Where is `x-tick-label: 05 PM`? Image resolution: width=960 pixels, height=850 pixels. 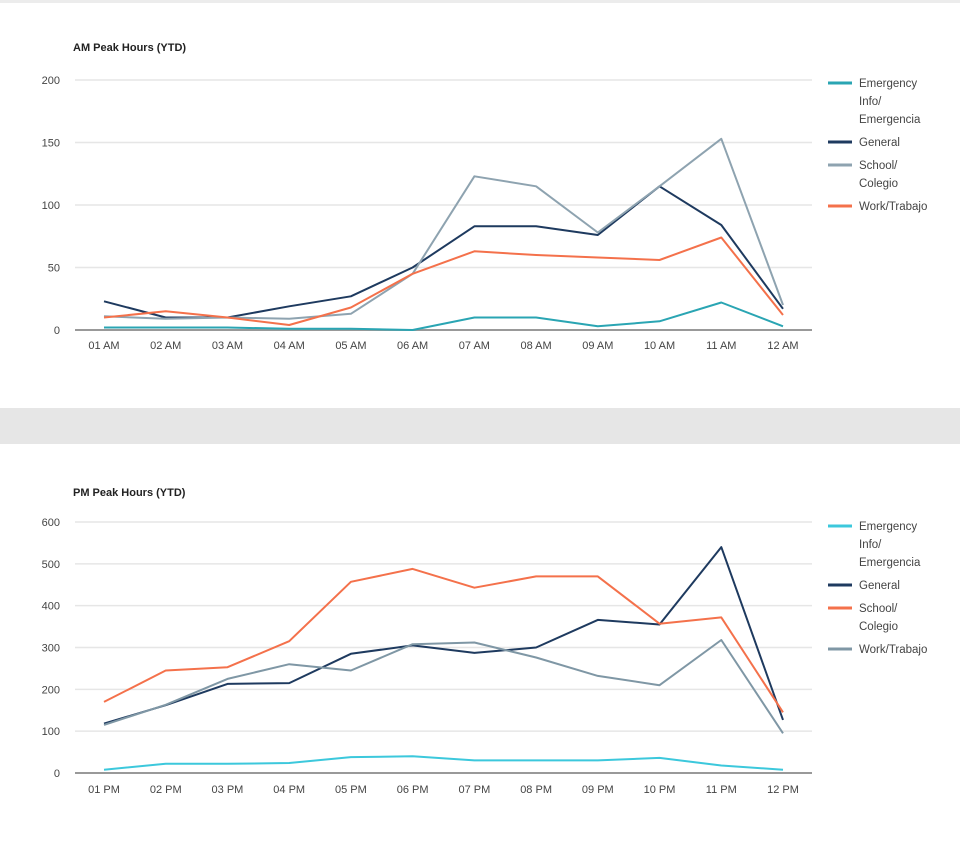
x-tick-label: 05 PM is located at coordinates (351, 790).